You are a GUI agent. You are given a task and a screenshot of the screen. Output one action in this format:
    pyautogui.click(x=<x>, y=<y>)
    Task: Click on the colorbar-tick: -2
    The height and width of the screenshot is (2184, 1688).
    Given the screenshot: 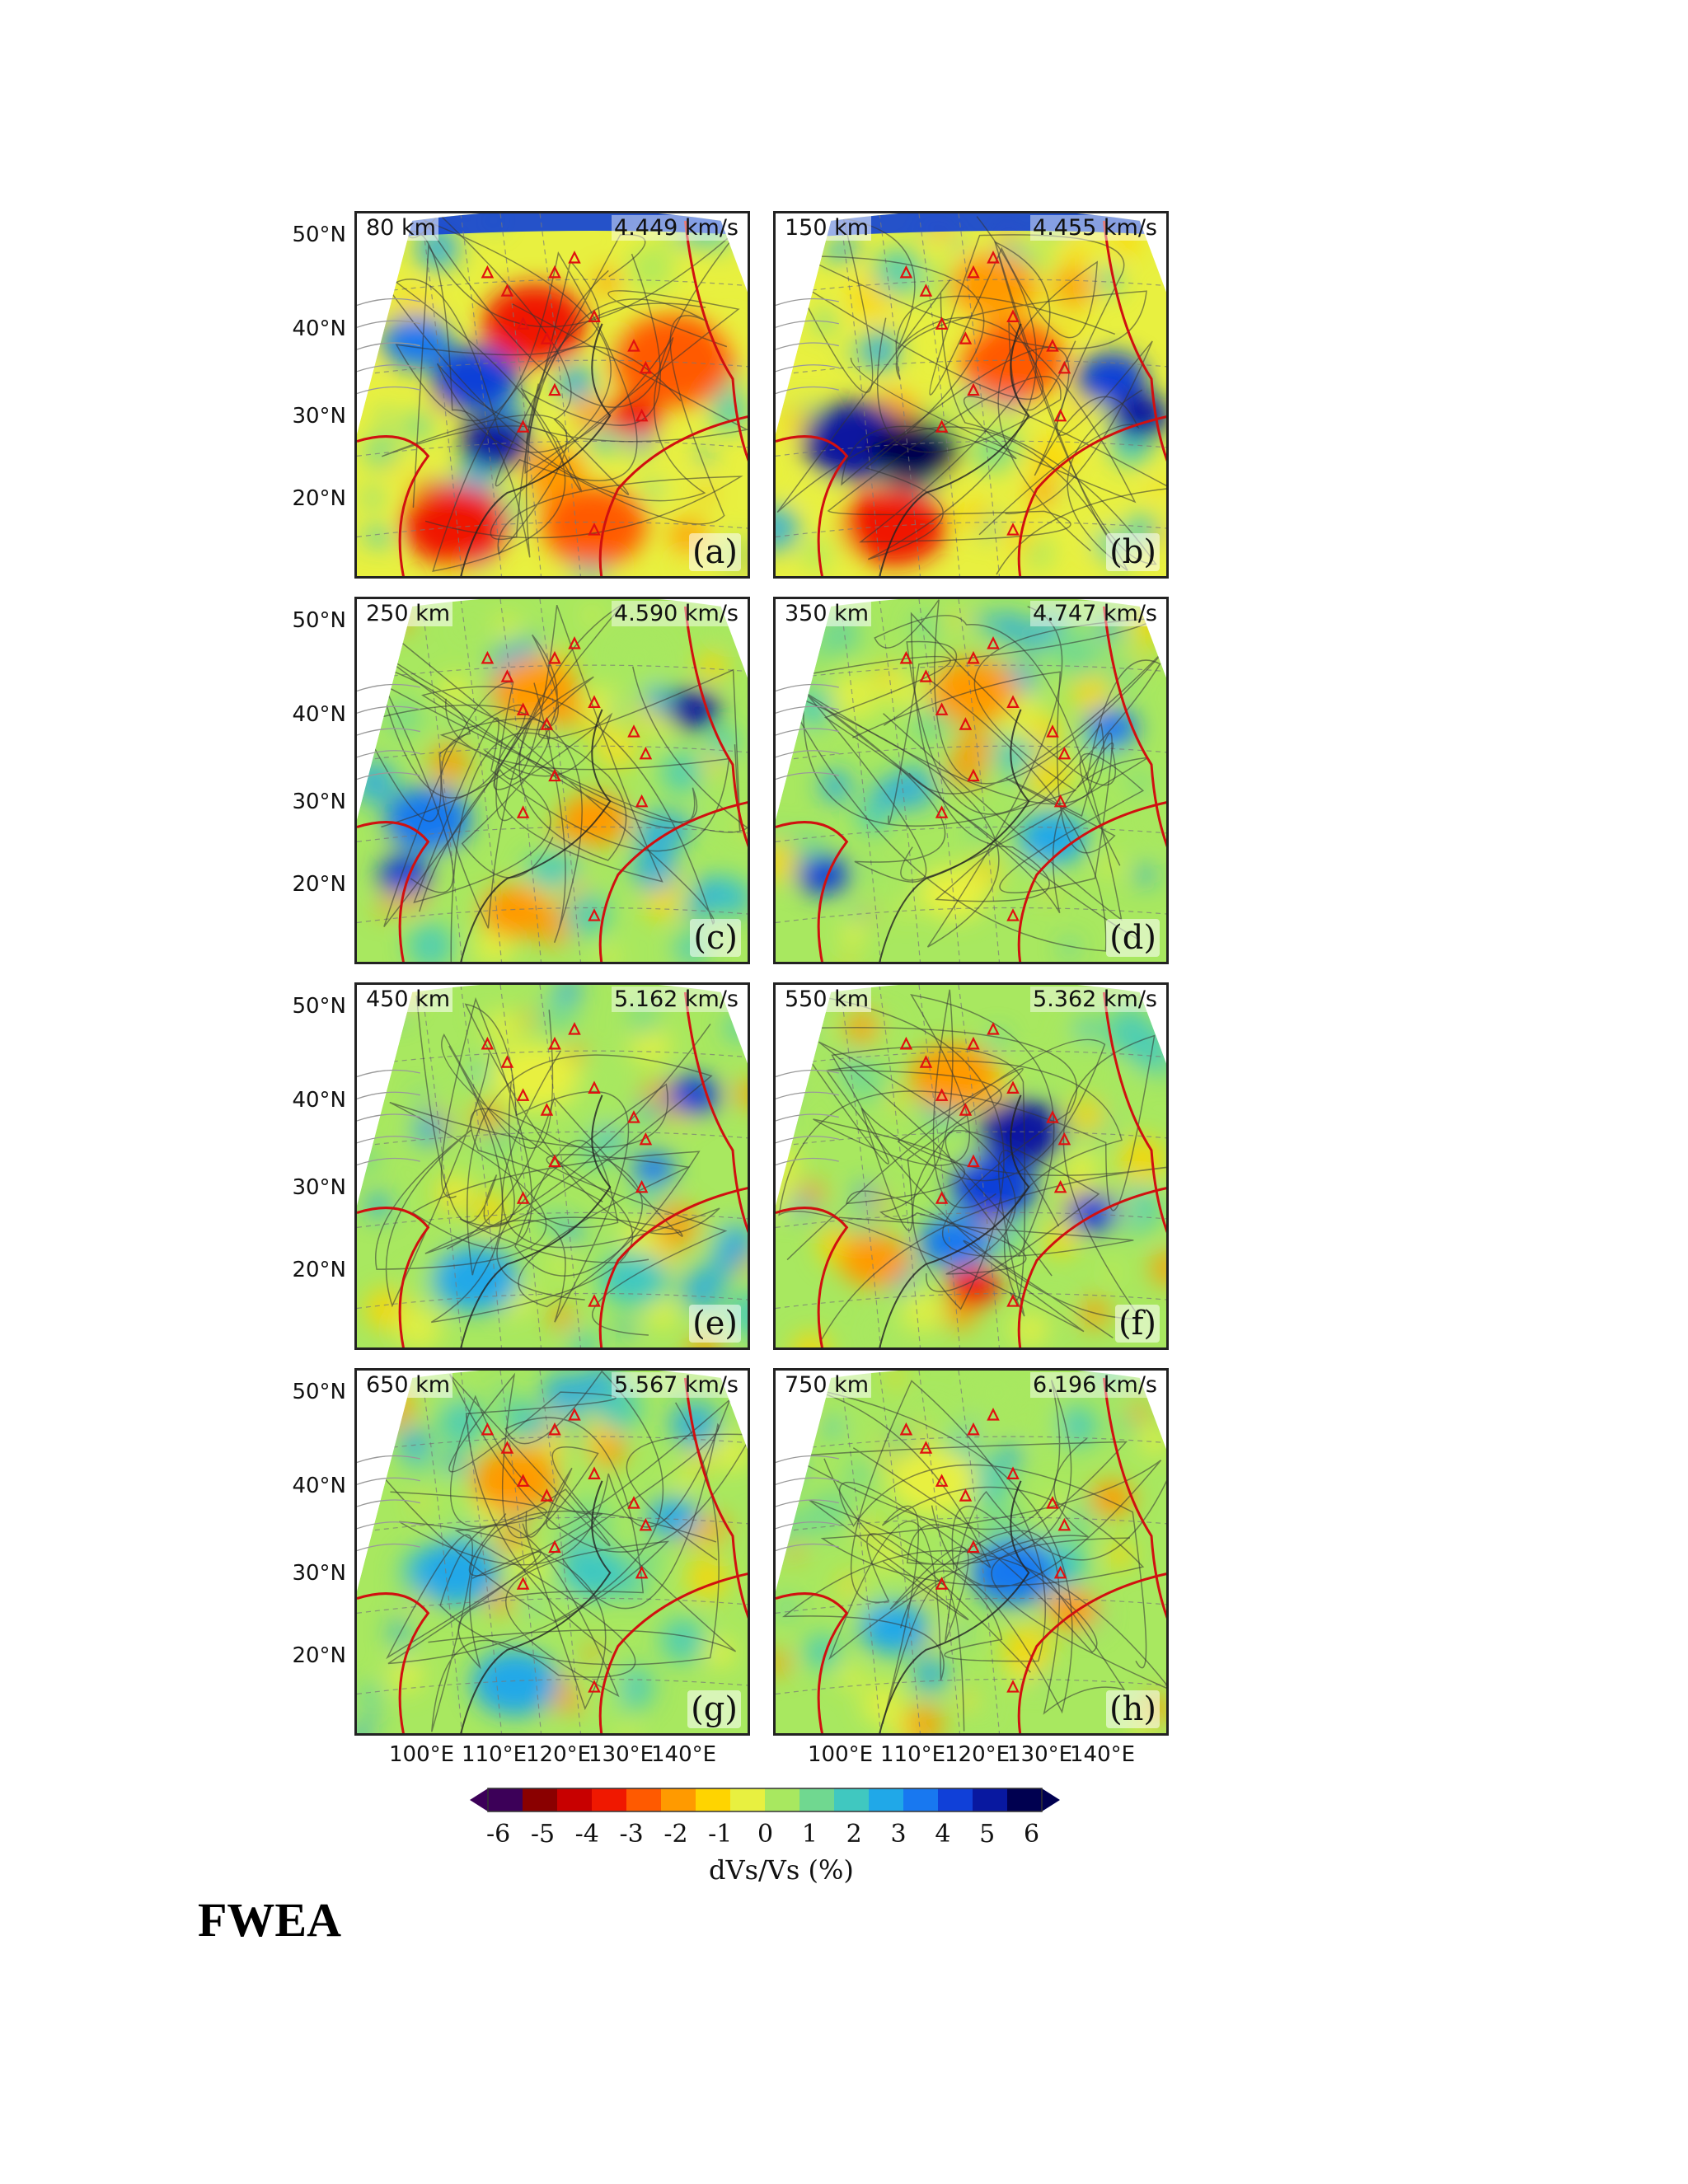 What is the action you would take?
    pyautogui.click(x=675, y=1834)
    